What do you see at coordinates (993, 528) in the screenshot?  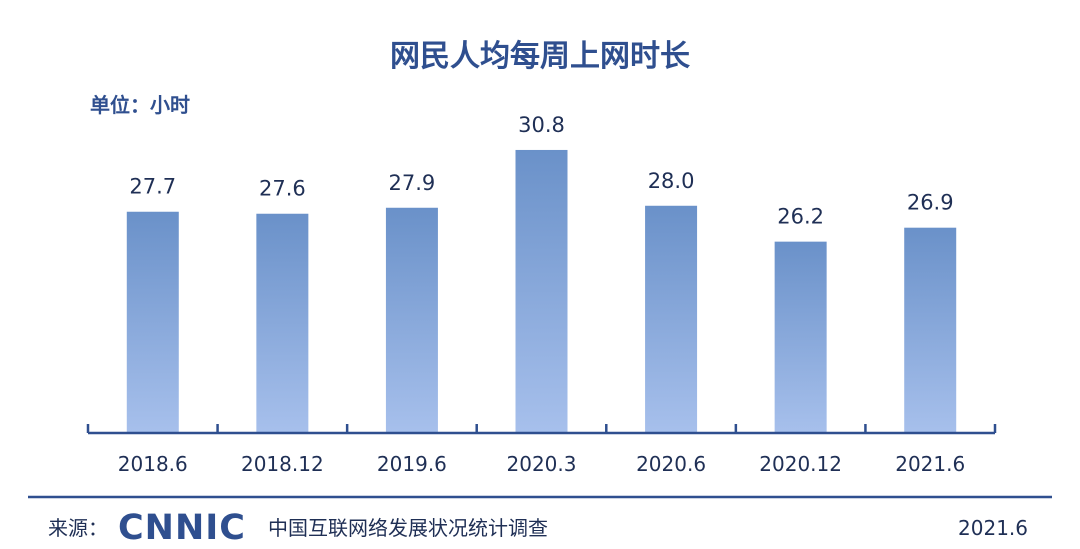 I see `footer-date: 2021.6` at bounding box center [993, 528].